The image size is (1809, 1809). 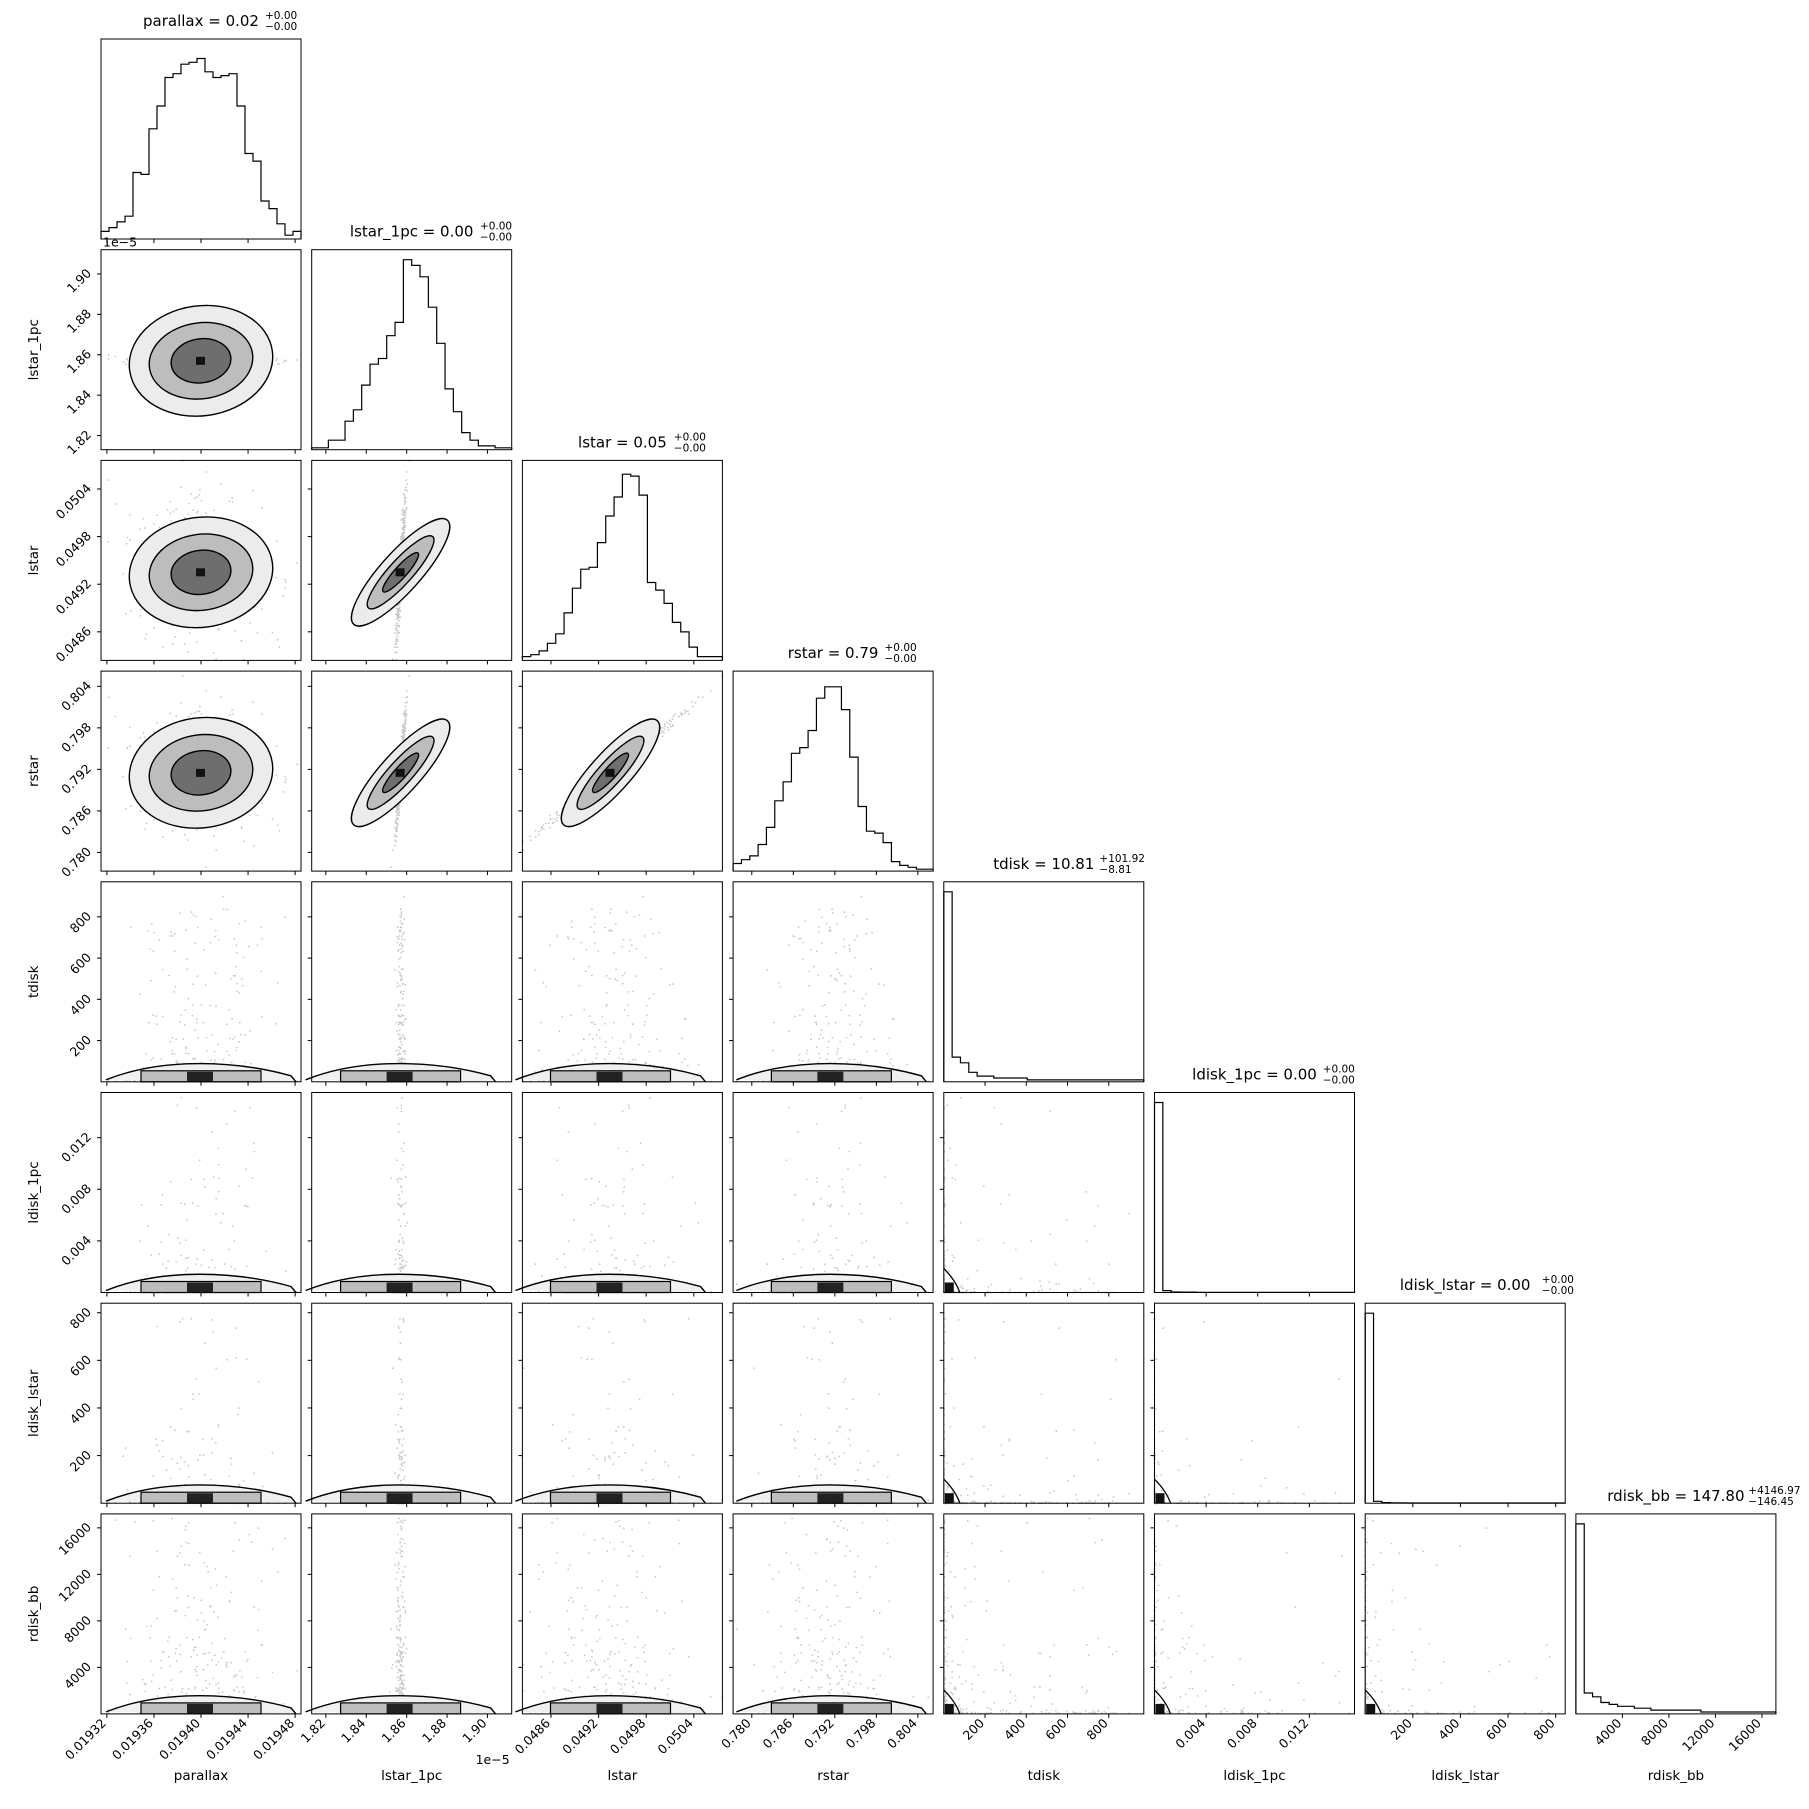 I want to click on y-tick-label: 0.0498, so click(x=74, y=549).